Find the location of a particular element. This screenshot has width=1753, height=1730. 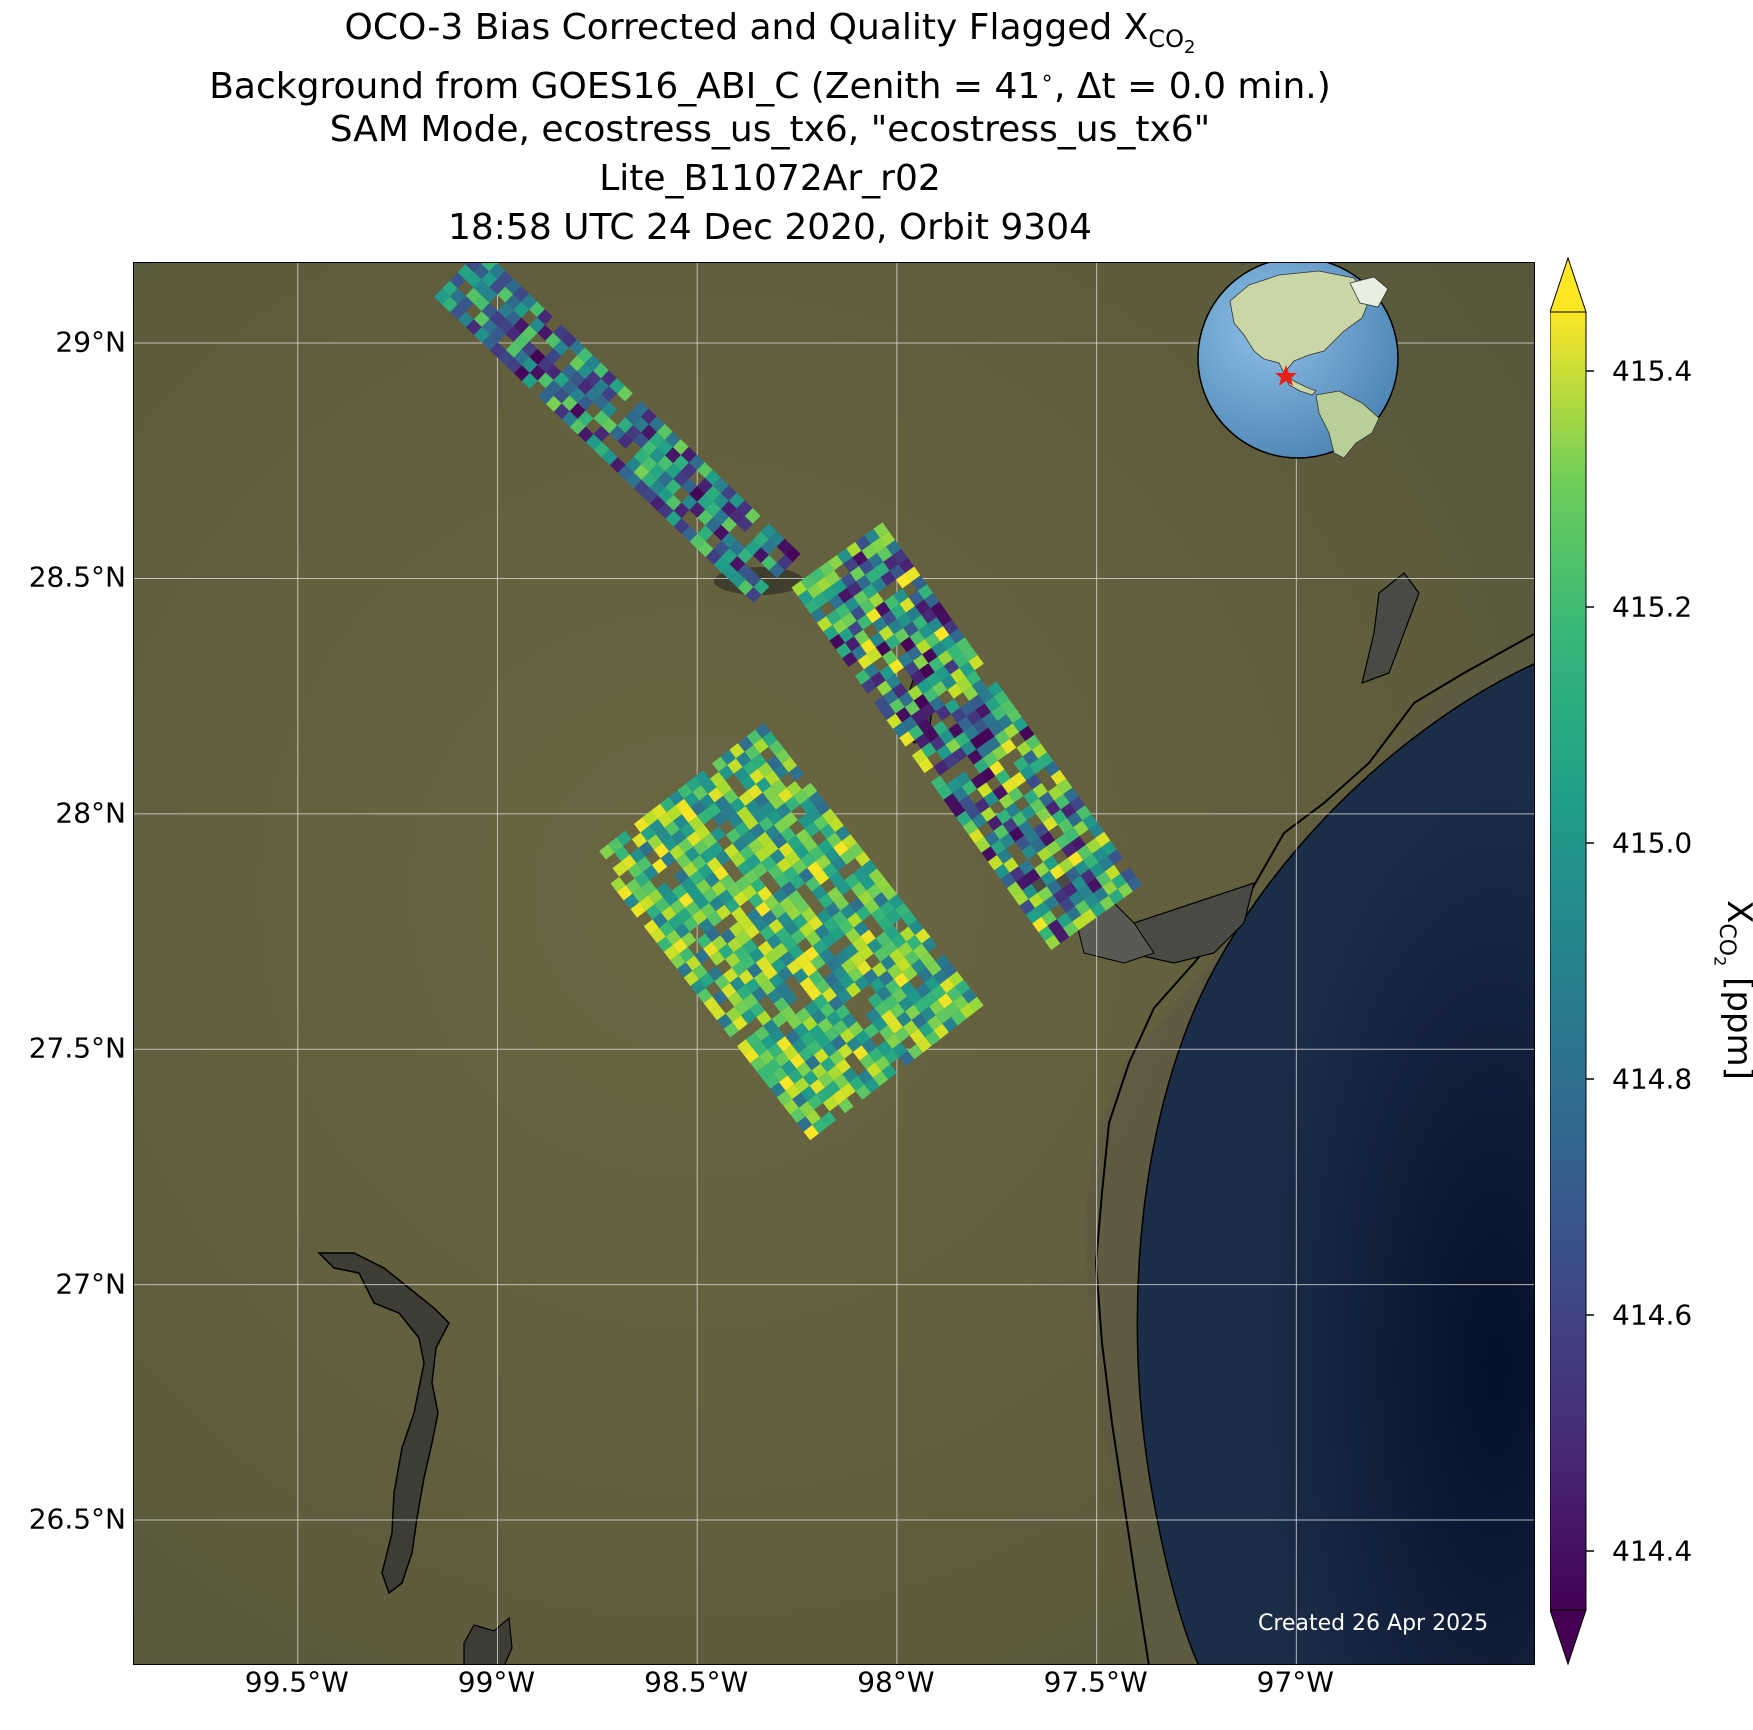

coastline-barrier is located at coordinates (1335, 1163).